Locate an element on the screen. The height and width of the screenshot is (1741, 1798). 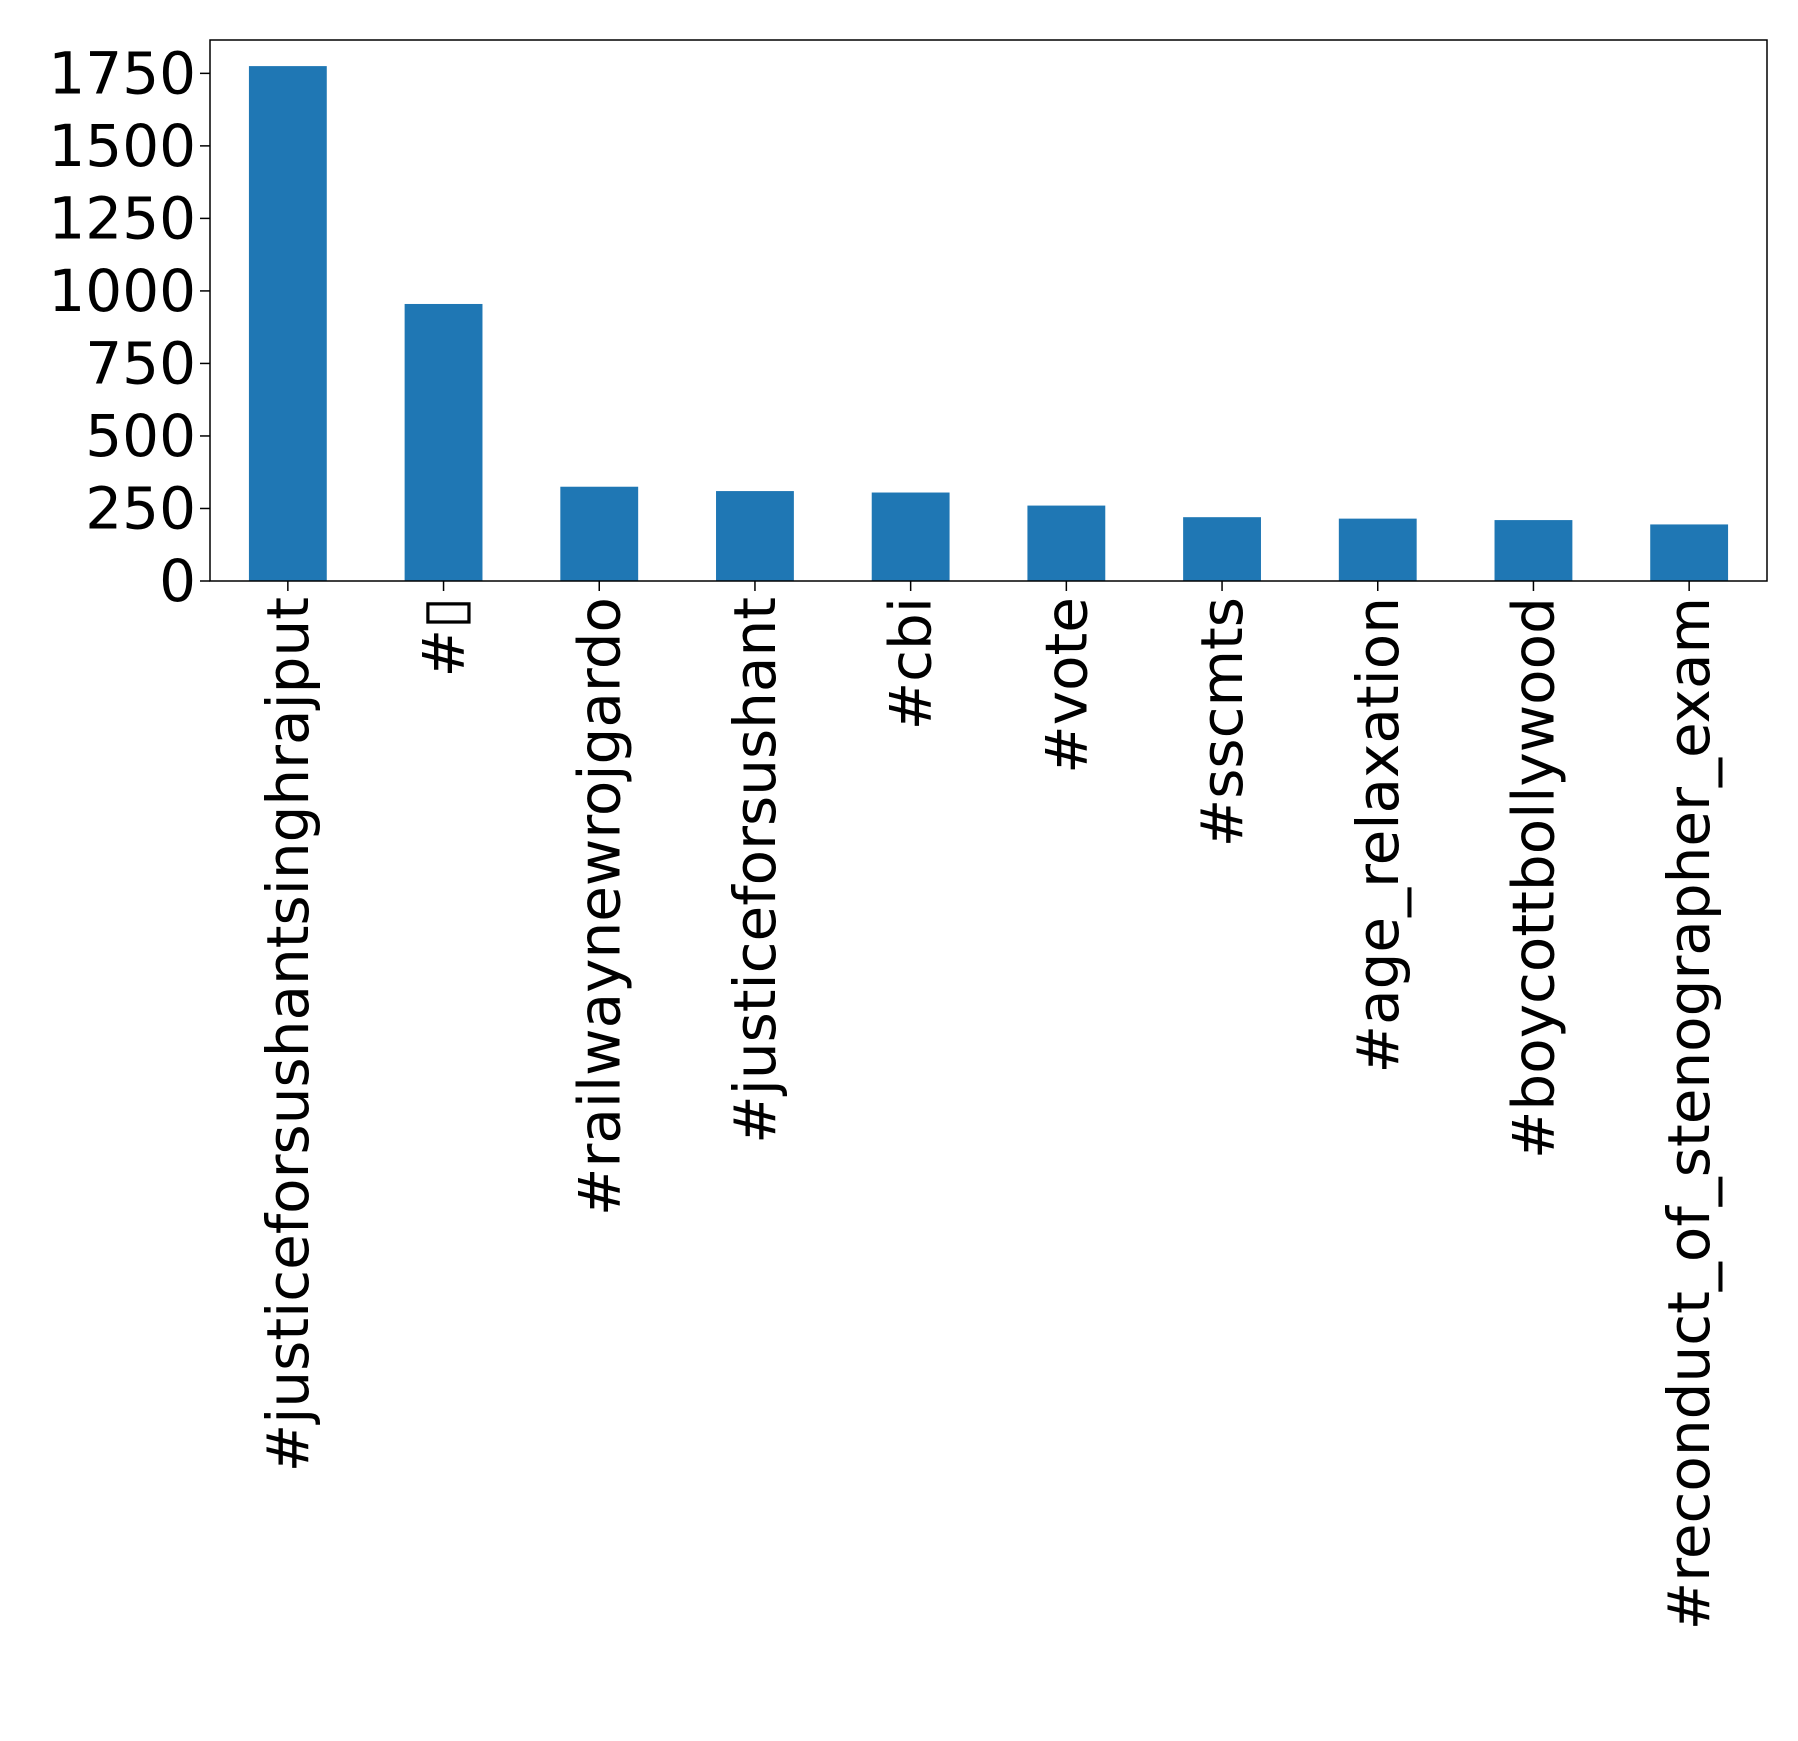
x-tick-label: #vote is located at coordinates (1066, 685).